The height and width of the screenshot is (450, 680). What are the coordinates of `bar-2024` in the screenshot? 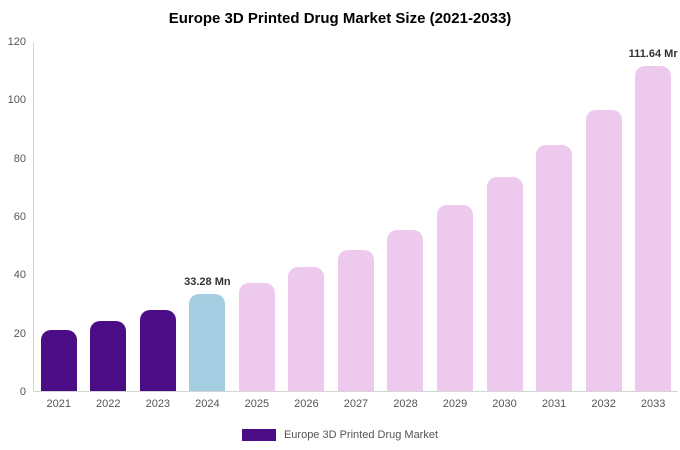 It's located at (207, 342).